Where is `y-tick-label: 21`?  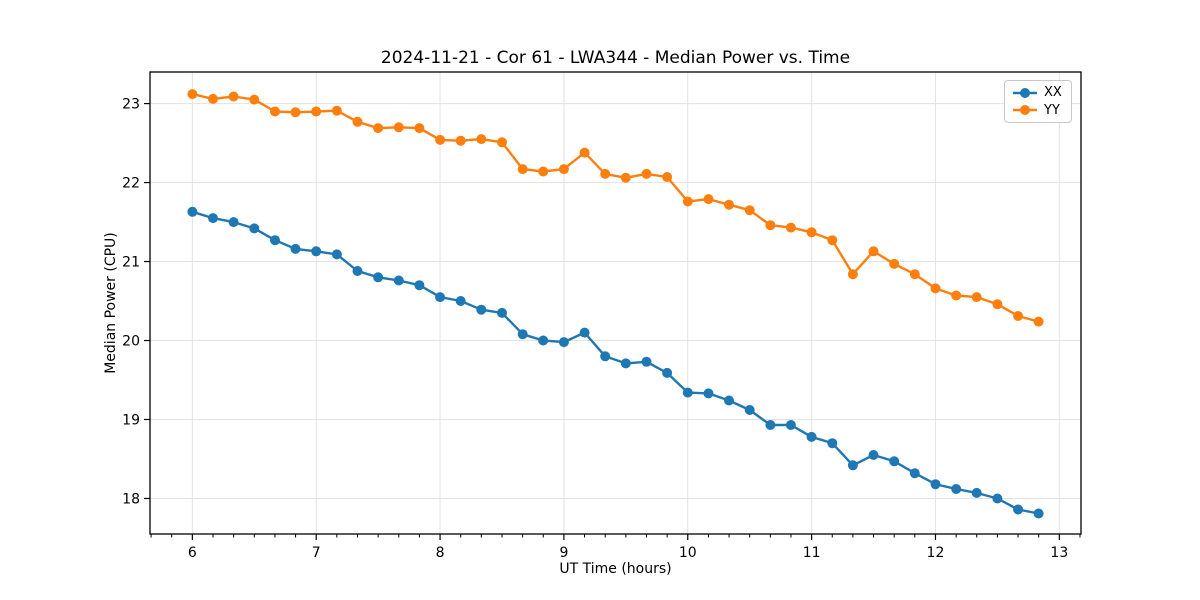
y-tick-label: 21 is located at coordinates (131, 263).